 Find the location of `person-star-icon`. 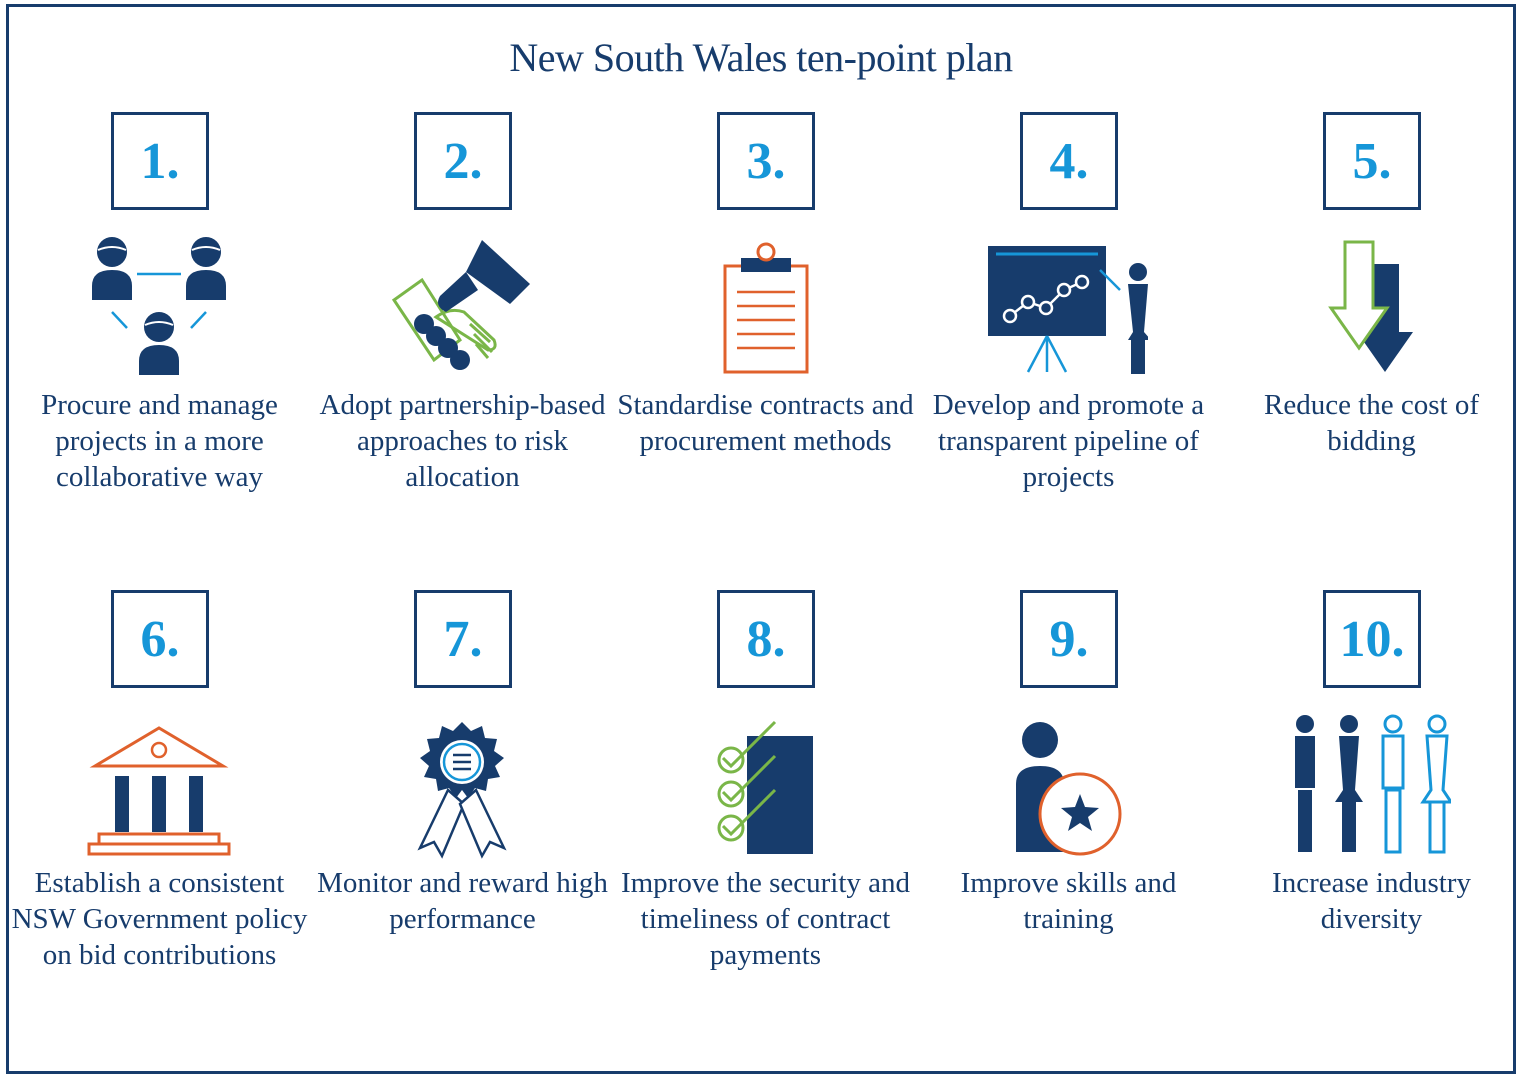

person-star-icon is located at coordinates (1069, 789).